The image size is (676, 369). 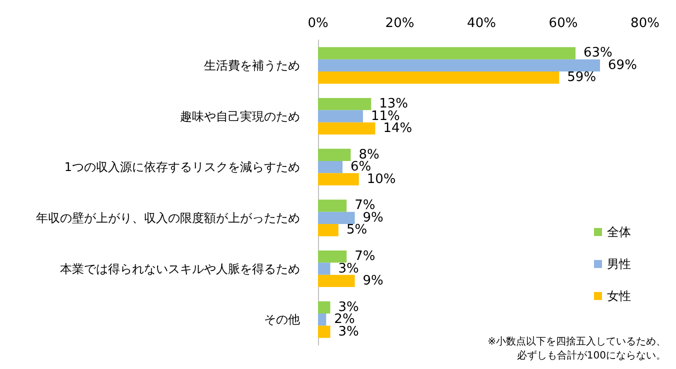 What do you see at coordinates (619, 296) in the screenshot?
I see `legend-label: 女性` at bounding box center [619, 296].